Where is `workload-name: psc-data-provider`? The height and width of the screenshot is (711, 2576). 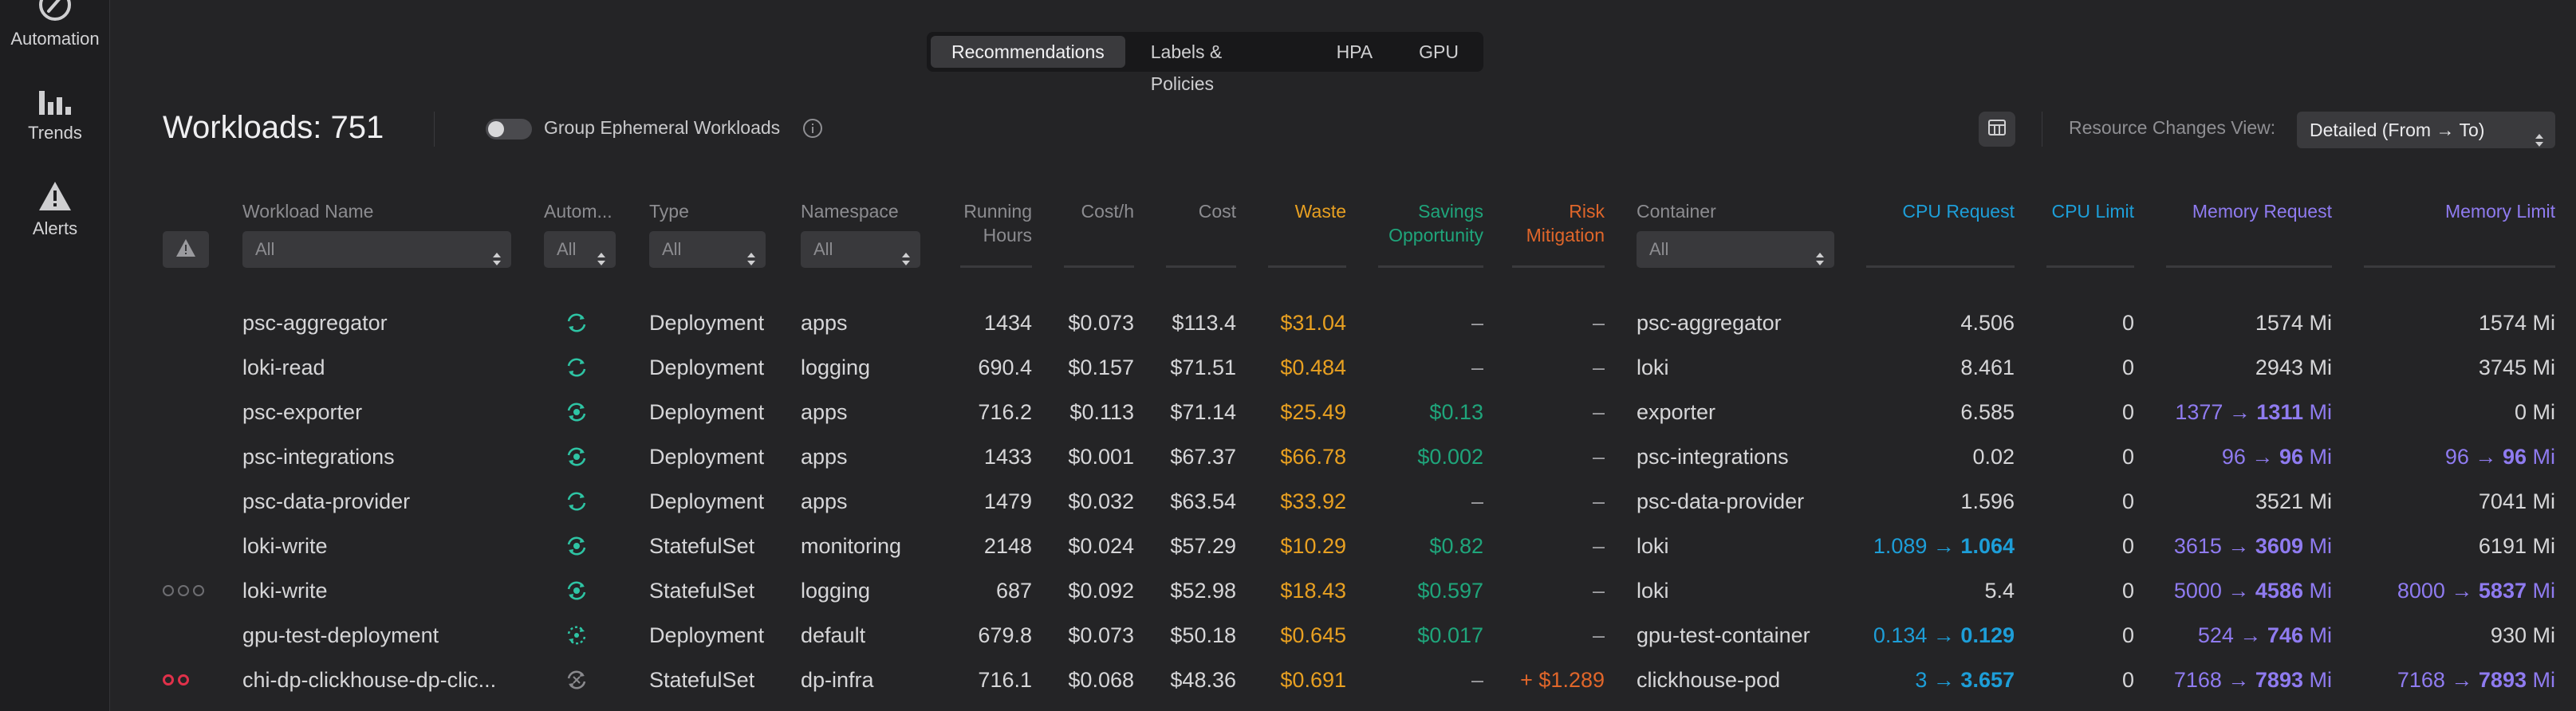
workload-name: psc-data-provider is located at coordinates (326, 501).